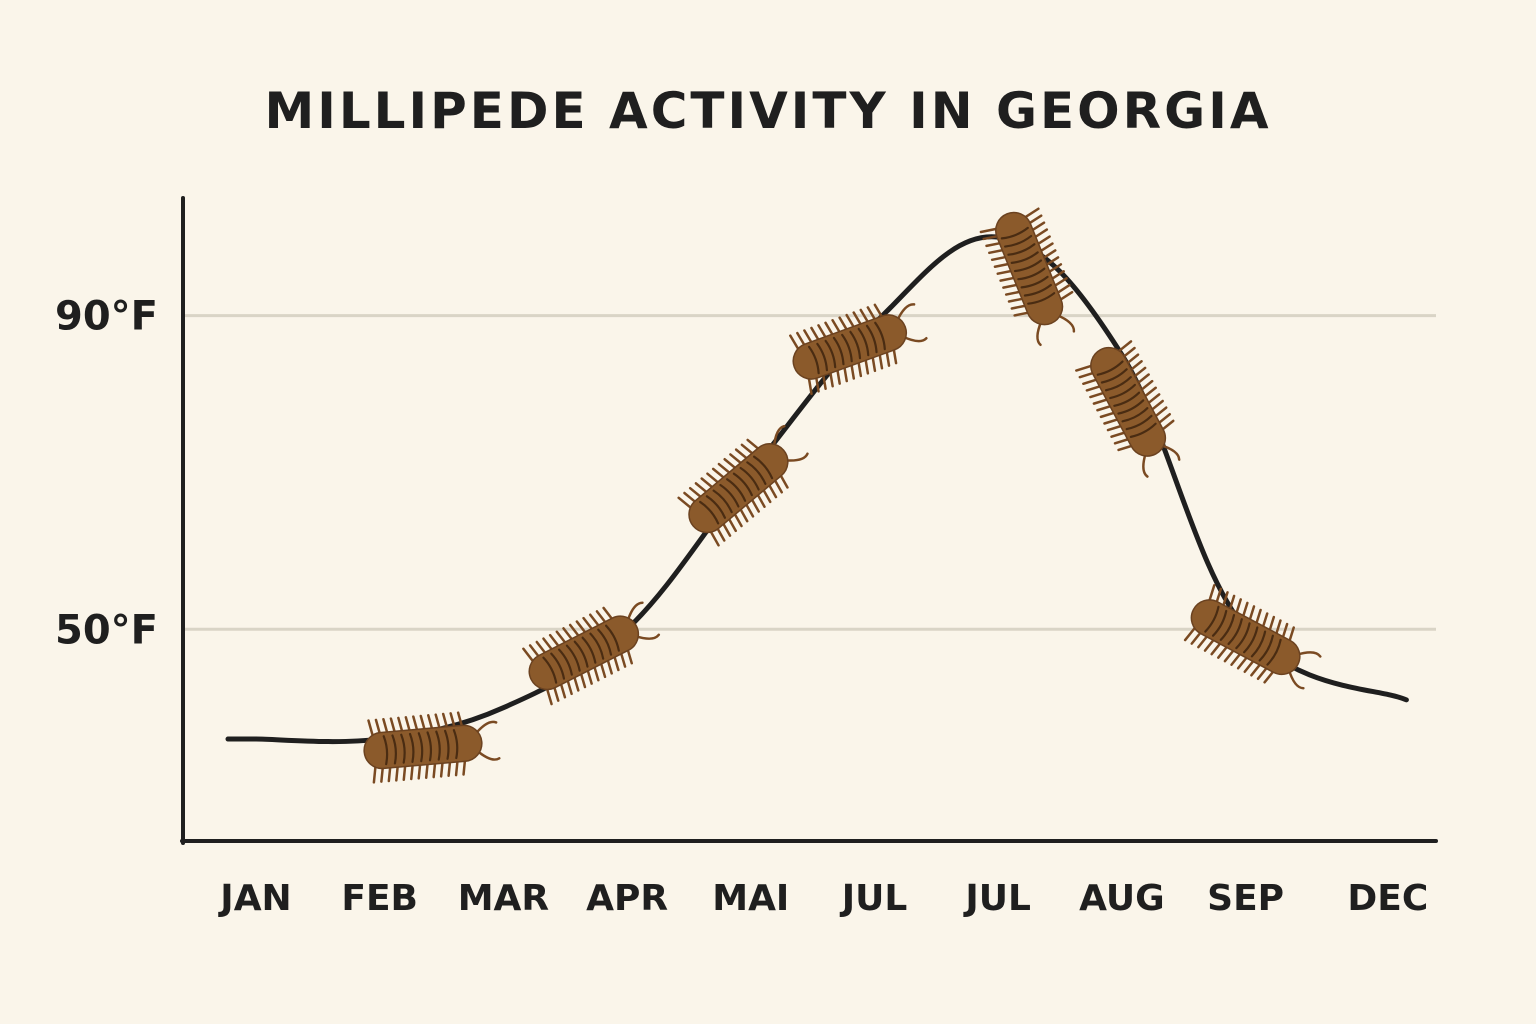 This screenshot has width=1536, height=1024. What do you see at coordinates (750, 898) in the screenshot?
I see `x-tick-label-4: MAI` at bounding box center [750, 898].